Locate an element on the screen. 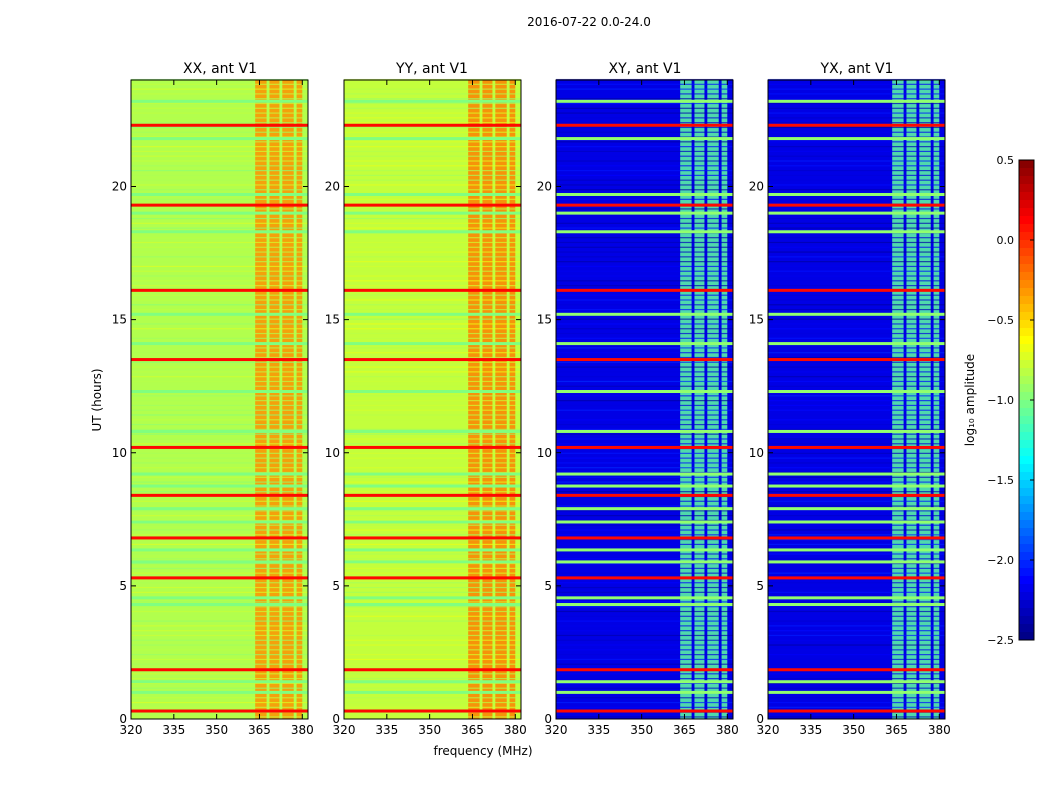 This screenshot has width=1050, height=800. x-tick-label: 320 is located at coordinates (768, 730).